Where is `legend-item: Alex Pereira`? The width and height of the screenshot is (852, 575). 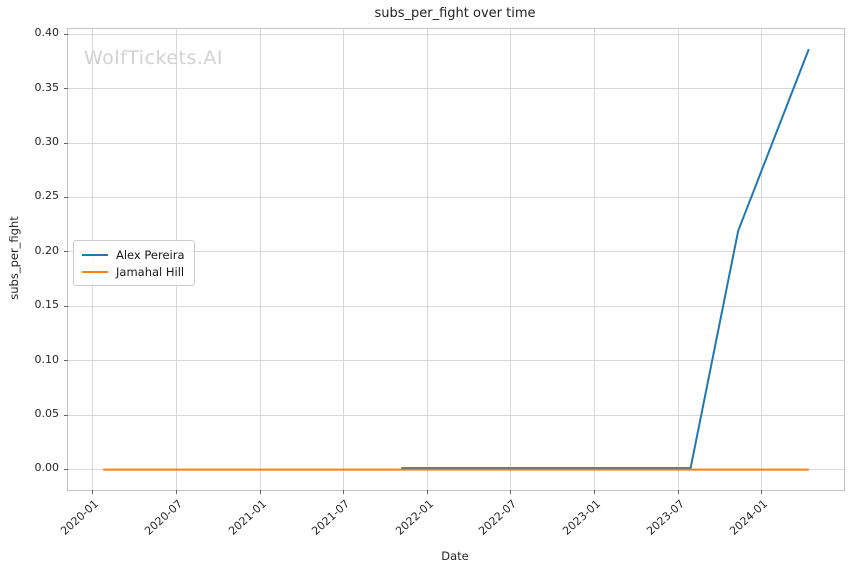
legend-item: Alex Pereira is located at coordinates (133, 254).